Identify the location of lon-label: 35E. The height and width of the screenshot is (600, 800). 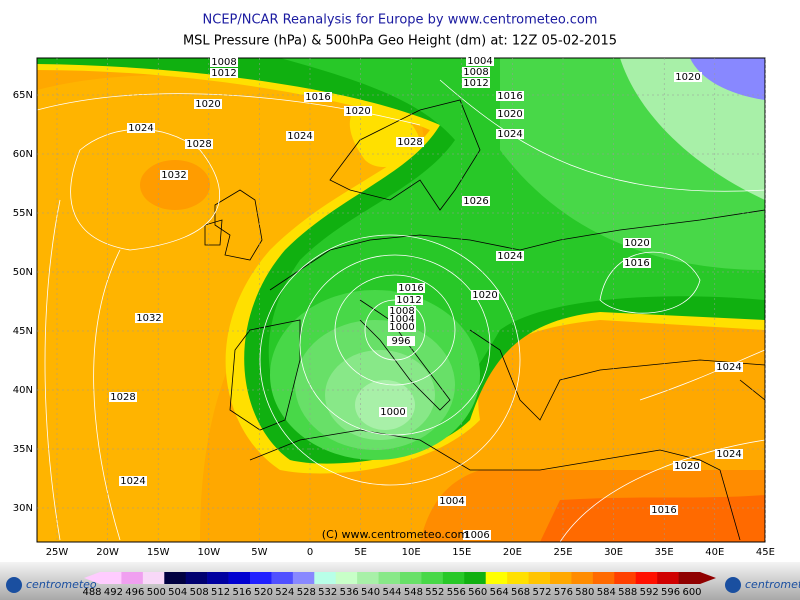
(664, 552).